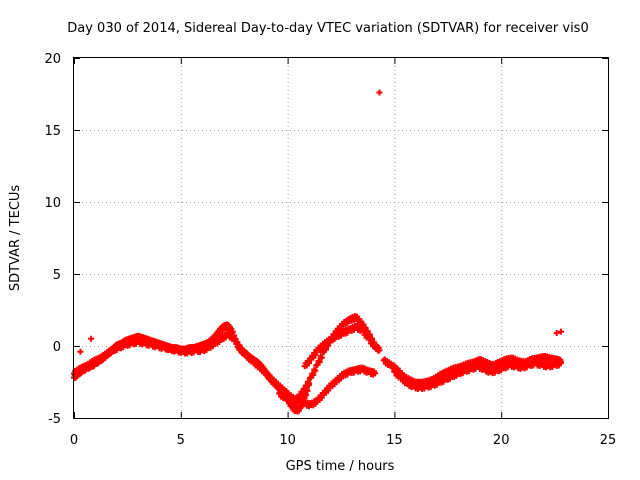  What do you see at coordinates (52, 59) in the screenshot?
I see `y-tick-label: 20` at bounding box center [52, 59].